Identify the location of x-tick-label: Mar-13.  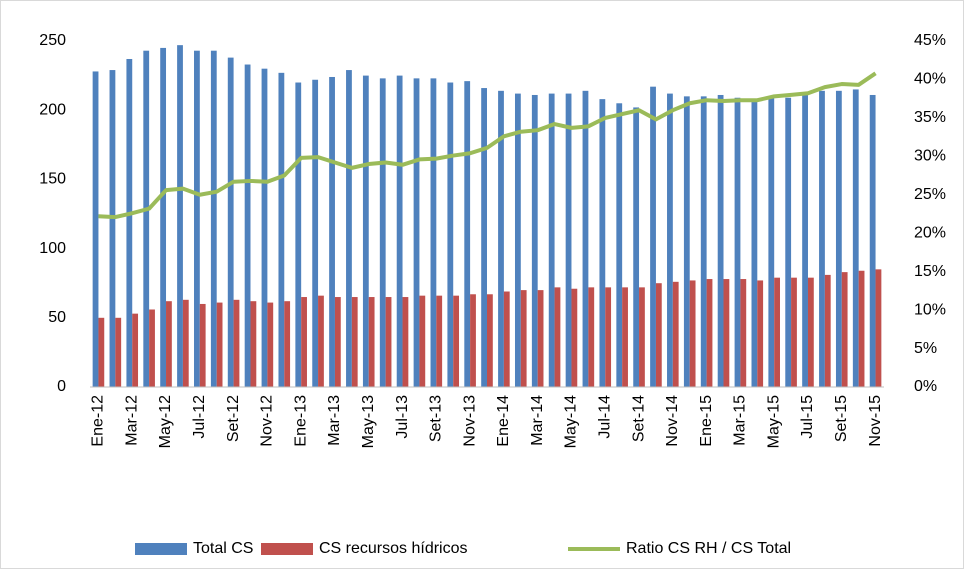
(334, 420).